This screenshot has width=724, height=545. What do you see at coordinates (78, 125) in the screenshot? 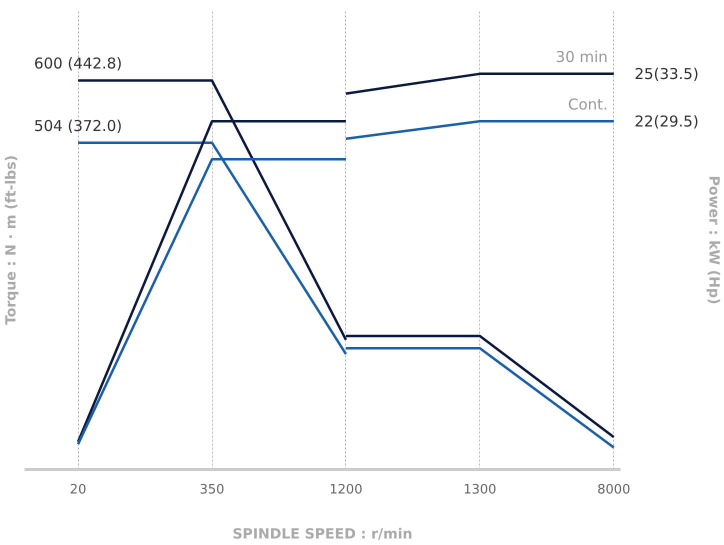
I see `data-label: 504 (372.0)` at bounding box center [78, 125].